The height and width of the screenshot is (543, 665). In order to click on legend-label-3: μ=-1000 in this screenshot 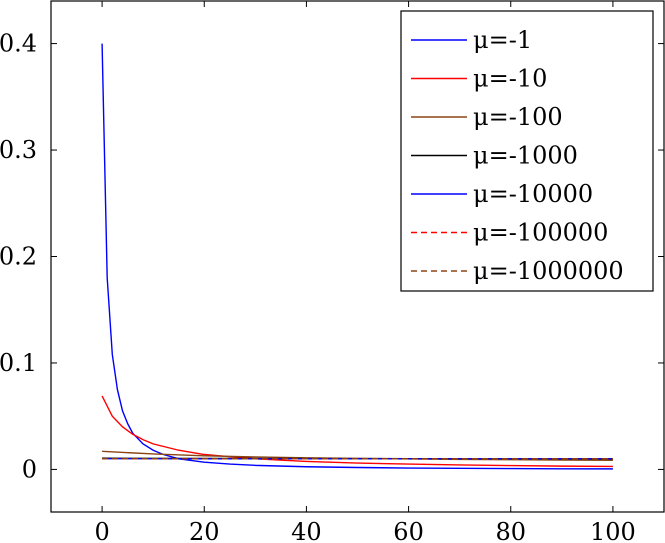, I will do `click(525, 156)`.